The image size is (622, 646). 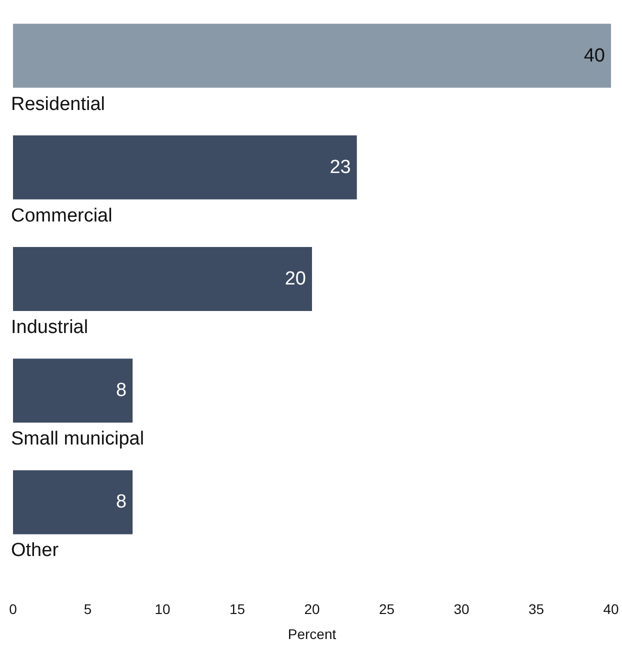 What do you see at coordinates (88, 609) in the screenshot?
I see `x-tick-label: 5` at bounding box center [88, 609].